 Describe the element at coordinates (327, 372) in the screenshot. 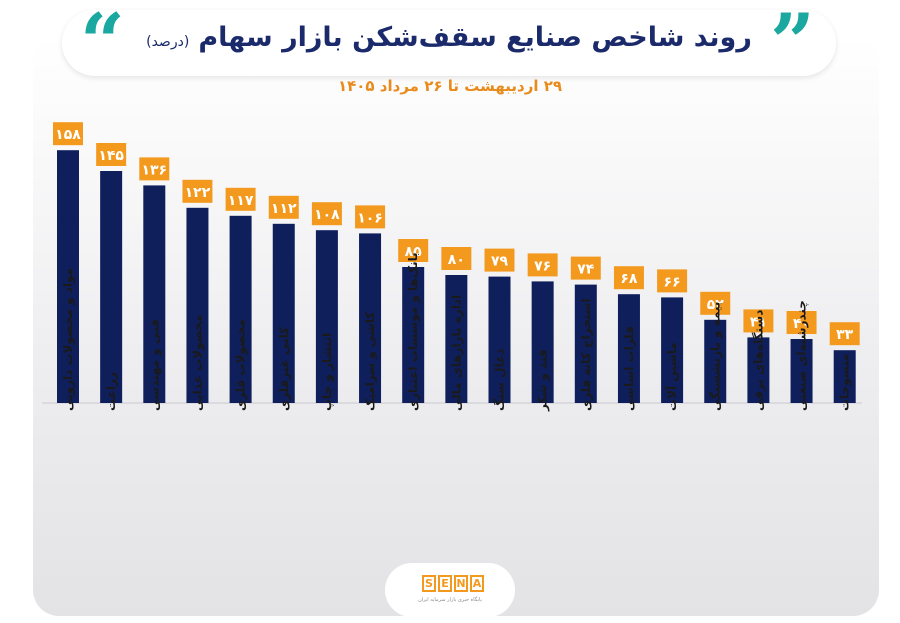

I see `category-label: انتشار و چاپ` at that location.